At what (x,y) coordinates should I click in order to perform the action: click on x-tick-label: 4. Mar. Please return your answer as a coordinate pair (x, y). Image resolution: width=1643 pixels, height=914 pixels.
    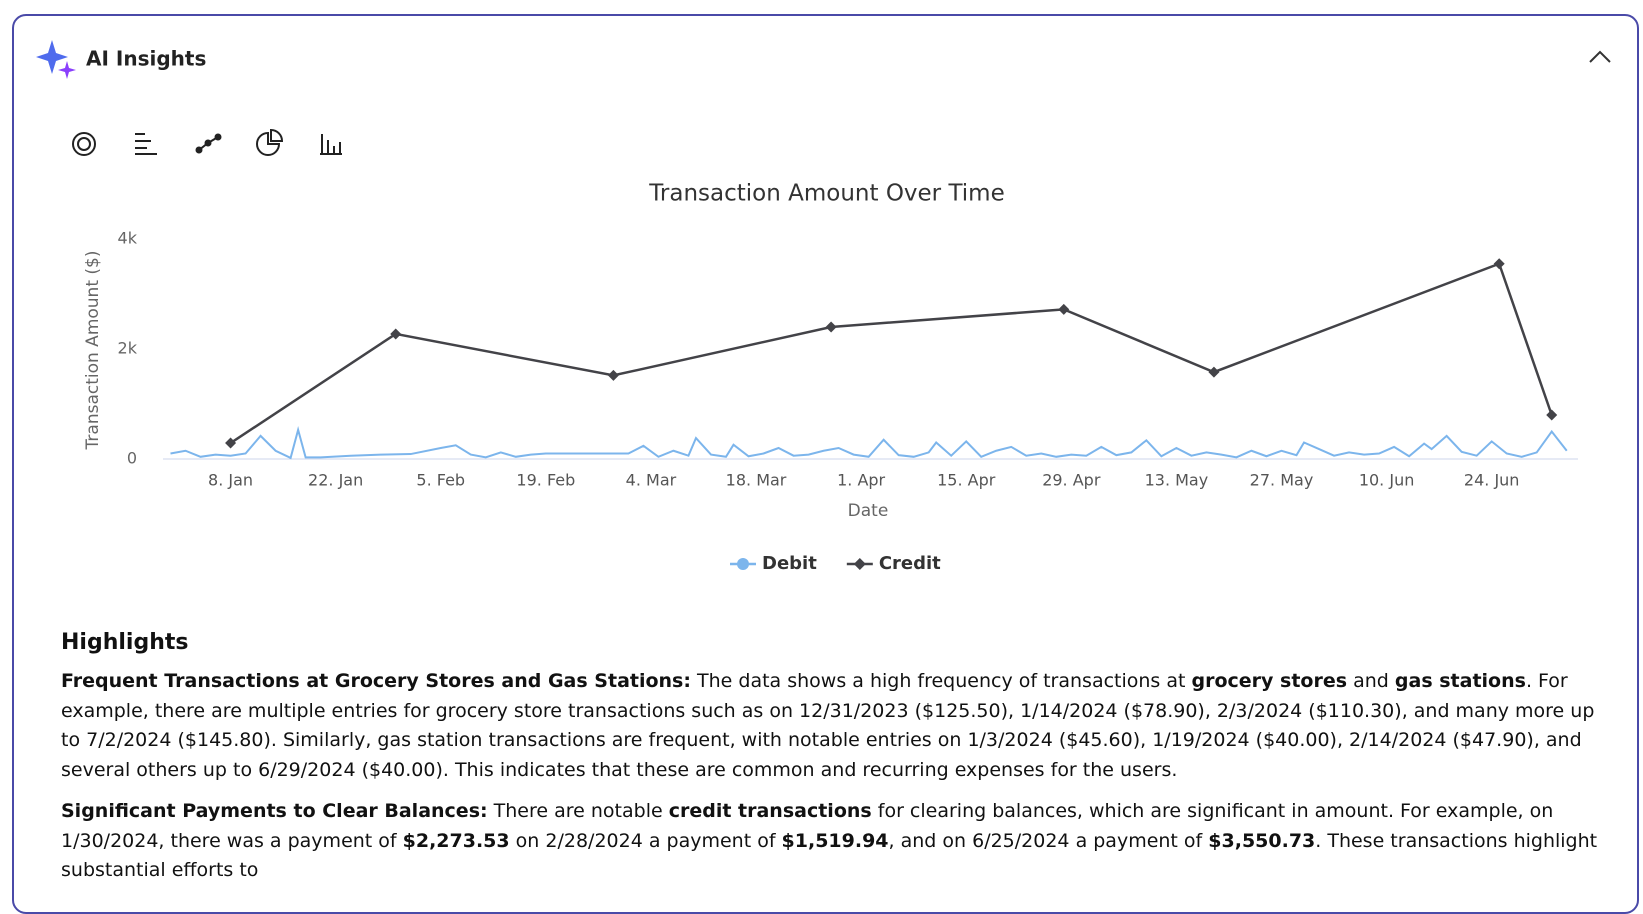
    Looking at the image, I should click on (651, 480).